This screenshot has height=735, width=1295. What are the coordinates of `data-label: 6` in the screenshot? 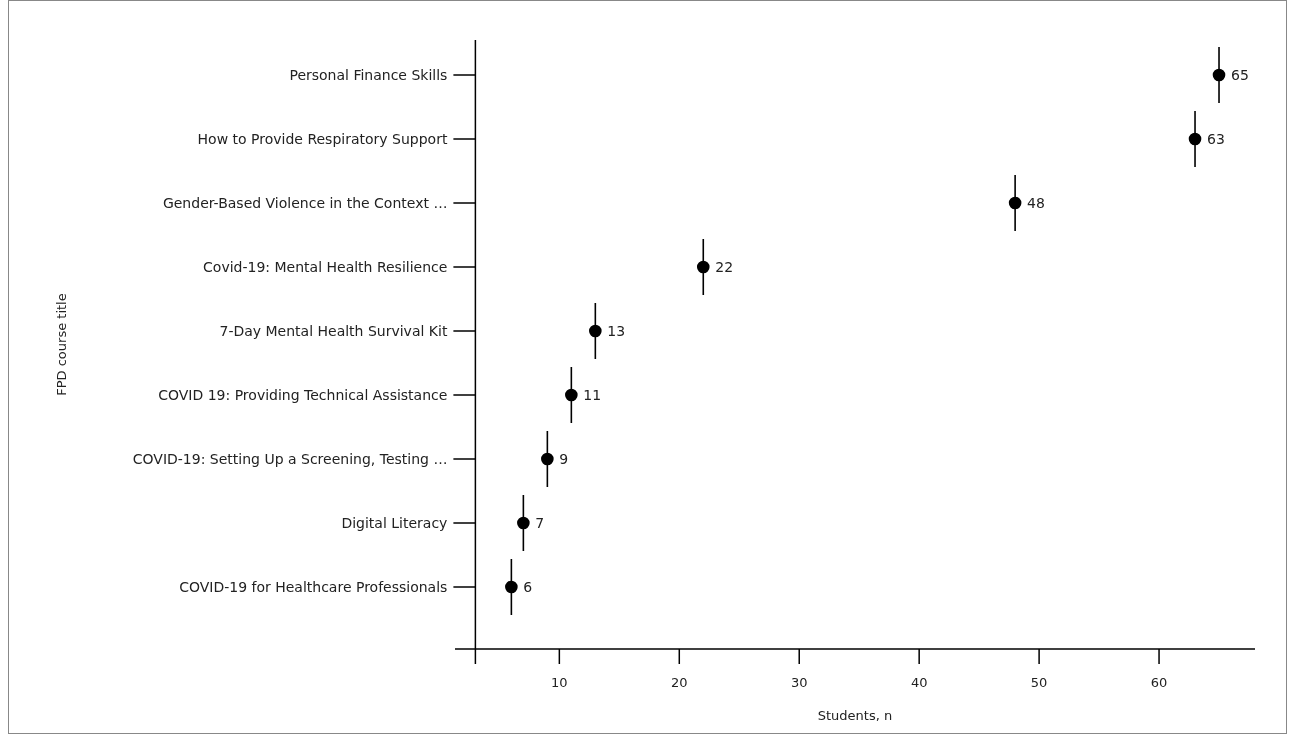 It's located at (528, 587).